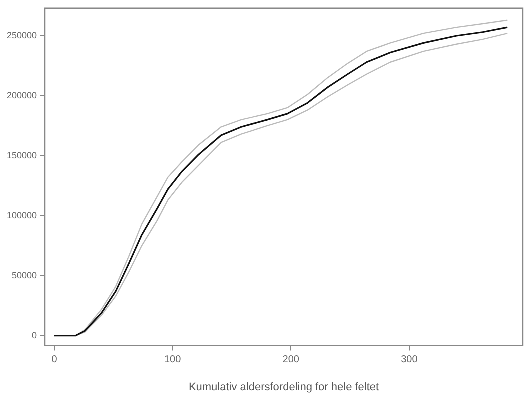 The height and width of the screenshot is (402, 526). What do you see at coordinates (173, 360) in the screenshot?
I see `x-tick-label: 100` at bounding box center [173, 360].